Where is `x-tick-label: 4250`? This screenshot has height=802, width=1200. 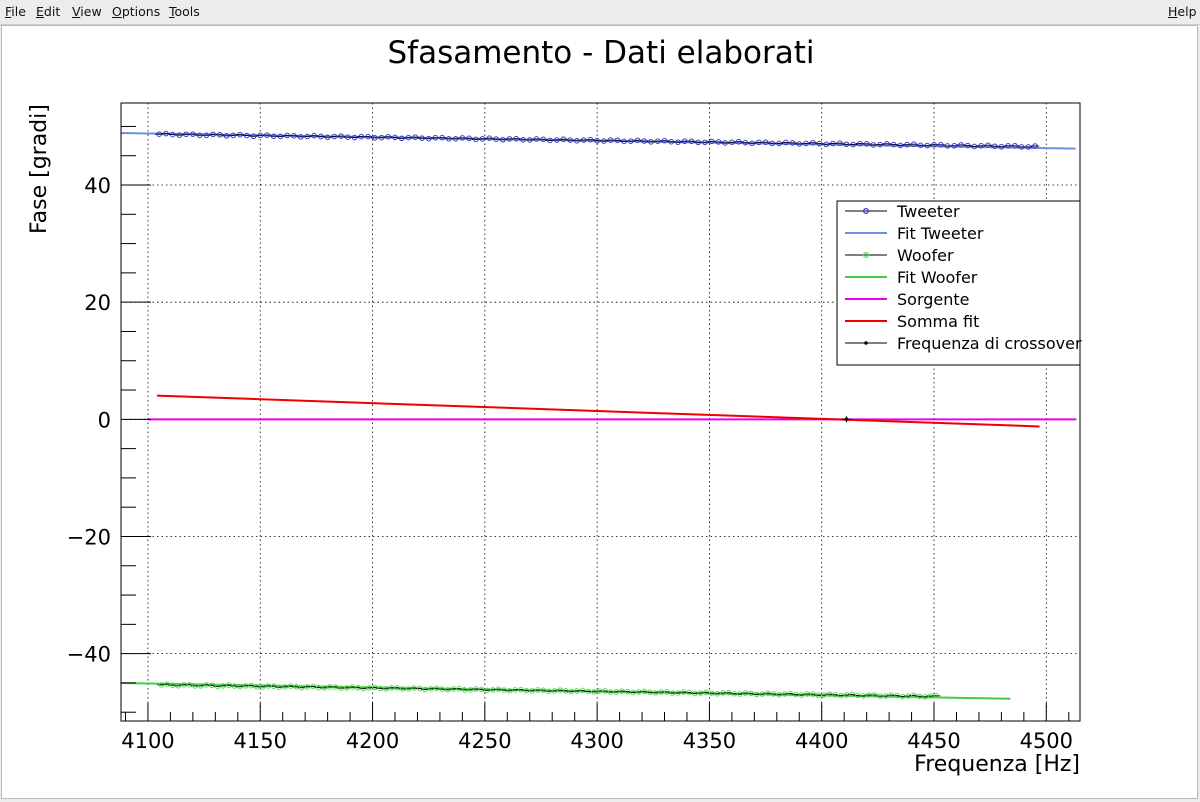 x-tick-label: 4250 is located at coordinates (484, 741).